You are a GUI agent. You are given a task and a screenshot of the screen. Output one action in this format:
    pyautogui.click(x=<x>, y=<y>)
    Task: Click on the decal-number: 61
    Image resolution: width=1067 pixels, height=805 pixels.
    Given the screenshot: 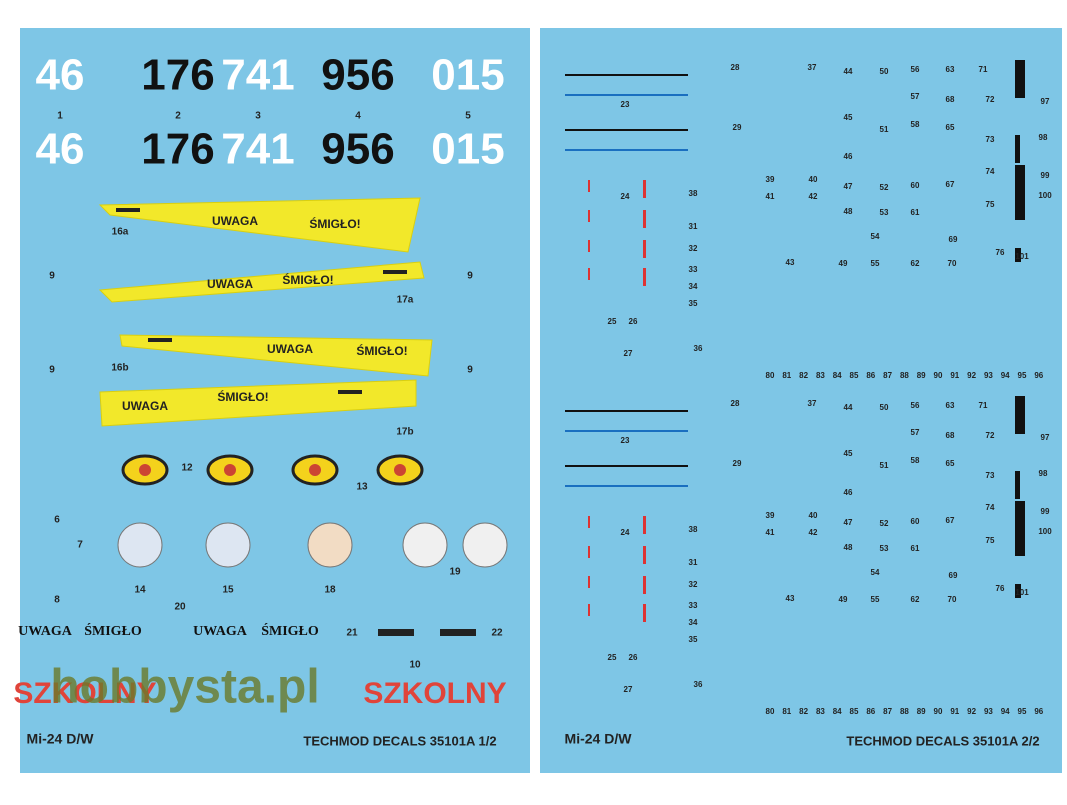 What is the action you would take?
    pyautogui.click(x=915, y=548)
    